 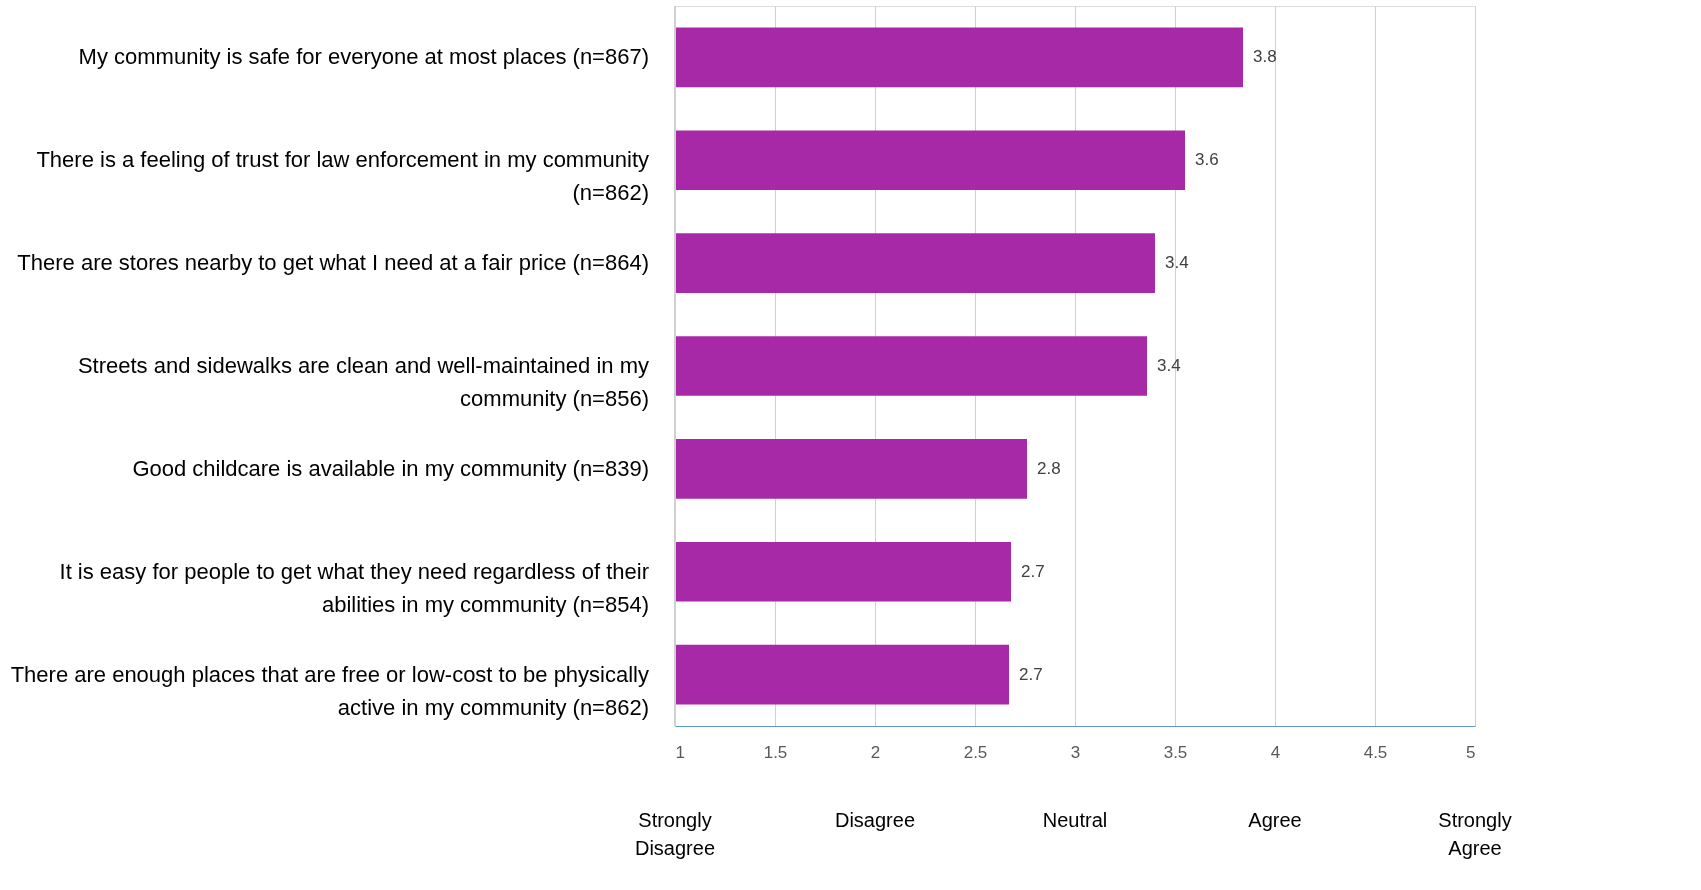 I want to click on text: Agree, so click(x=1275, y=820).